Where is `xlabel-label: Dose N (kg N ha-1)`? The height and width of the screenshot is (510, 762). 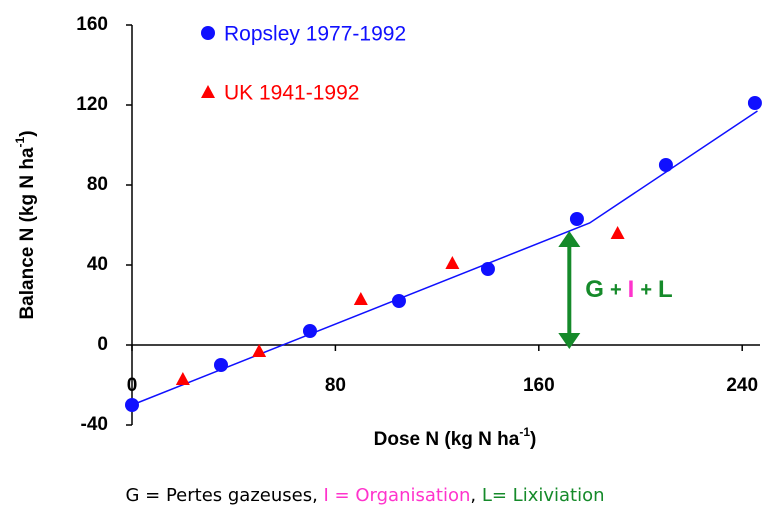
xlabel-label: Dose N (kg N ha-1) is located at coordinates (455, 437).